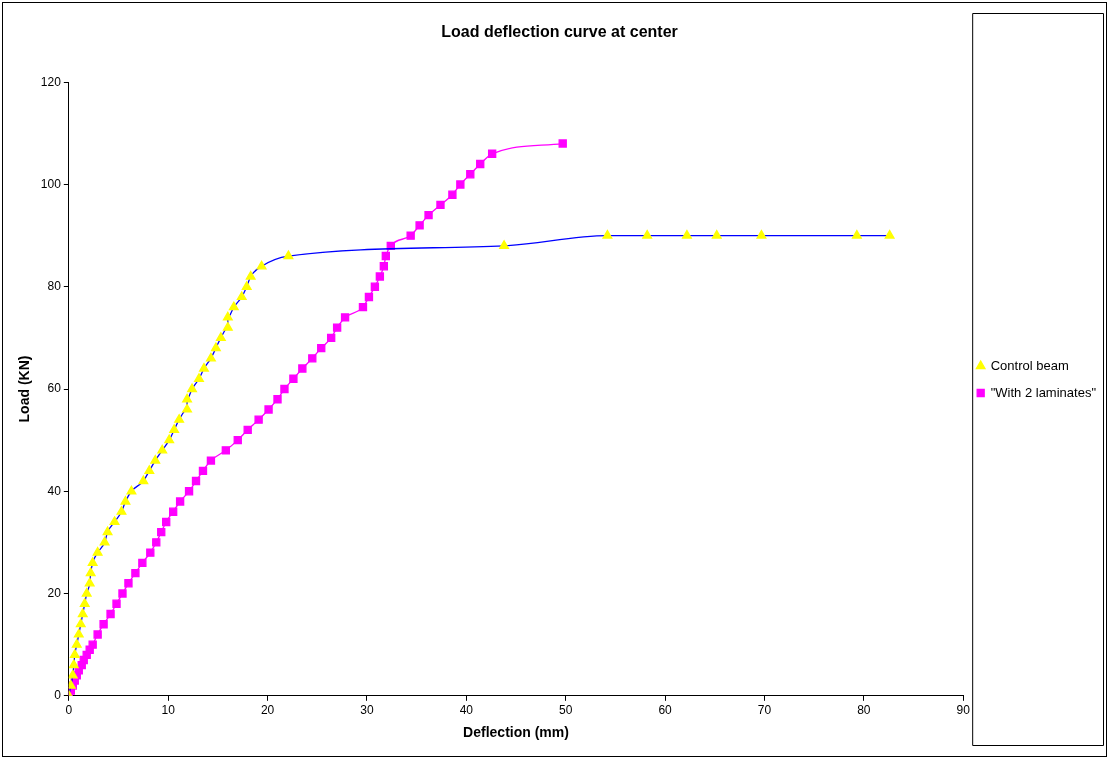  Describe the element at coordinates (864, 710) in the screenshot. I see `x-tick-label: 80` at that location.